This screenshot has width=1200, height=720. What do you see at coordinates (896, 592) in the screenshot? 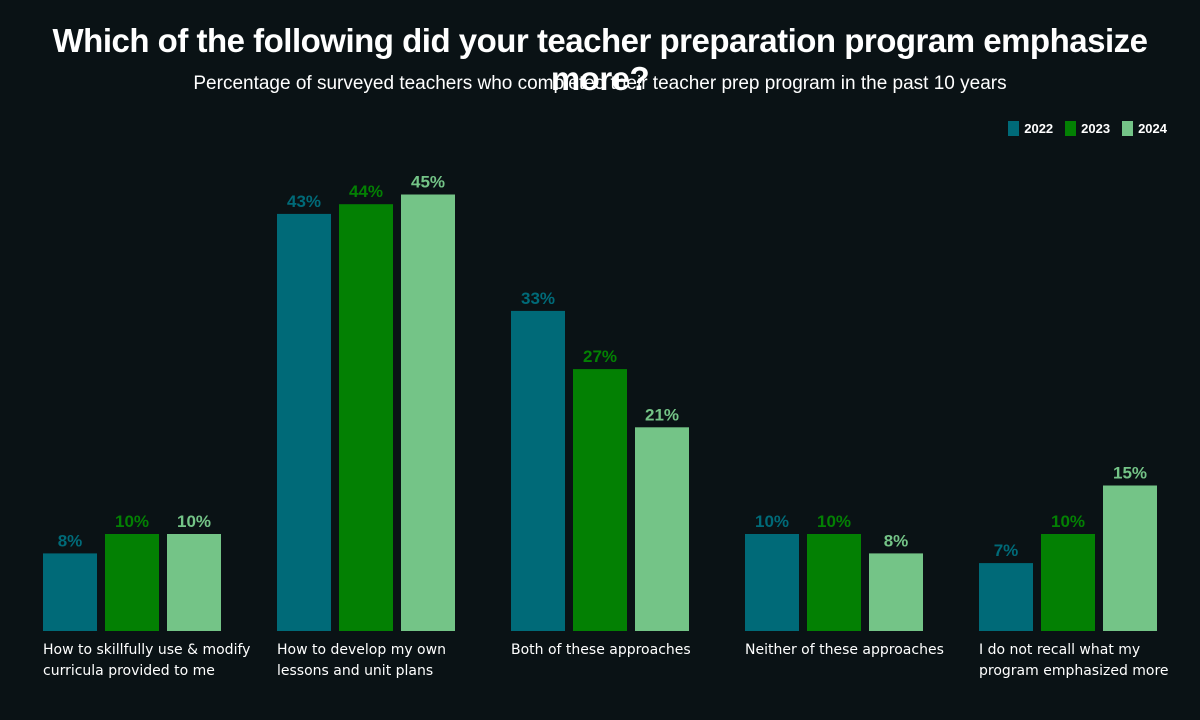
I see `bar-2024-cat4` at bounding box center [896, 592].